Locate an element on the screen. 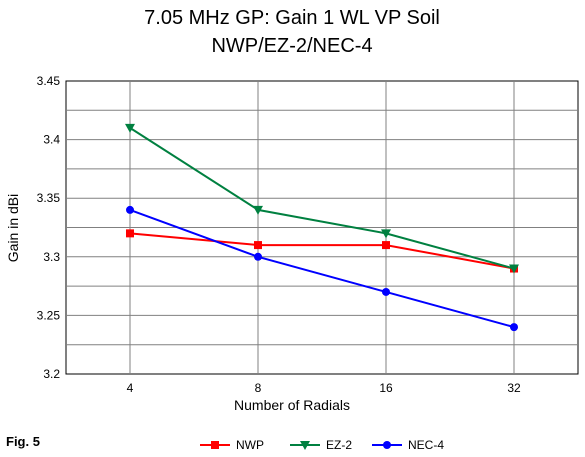  x-tick-label: 32 is located at coordinates (514, 388).